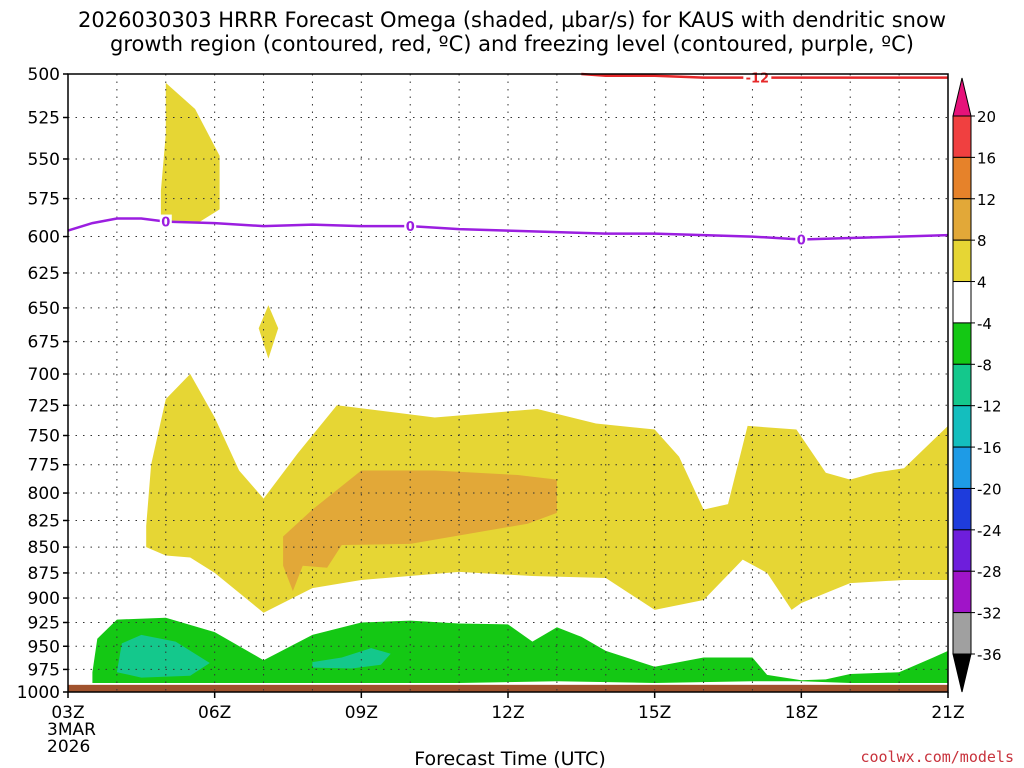 The image size is (1024, 768). What do you see at coordinates (44, 274) in the screenshot?
I see `y-tick-label-625: 625` at bounding box center [44, 274].